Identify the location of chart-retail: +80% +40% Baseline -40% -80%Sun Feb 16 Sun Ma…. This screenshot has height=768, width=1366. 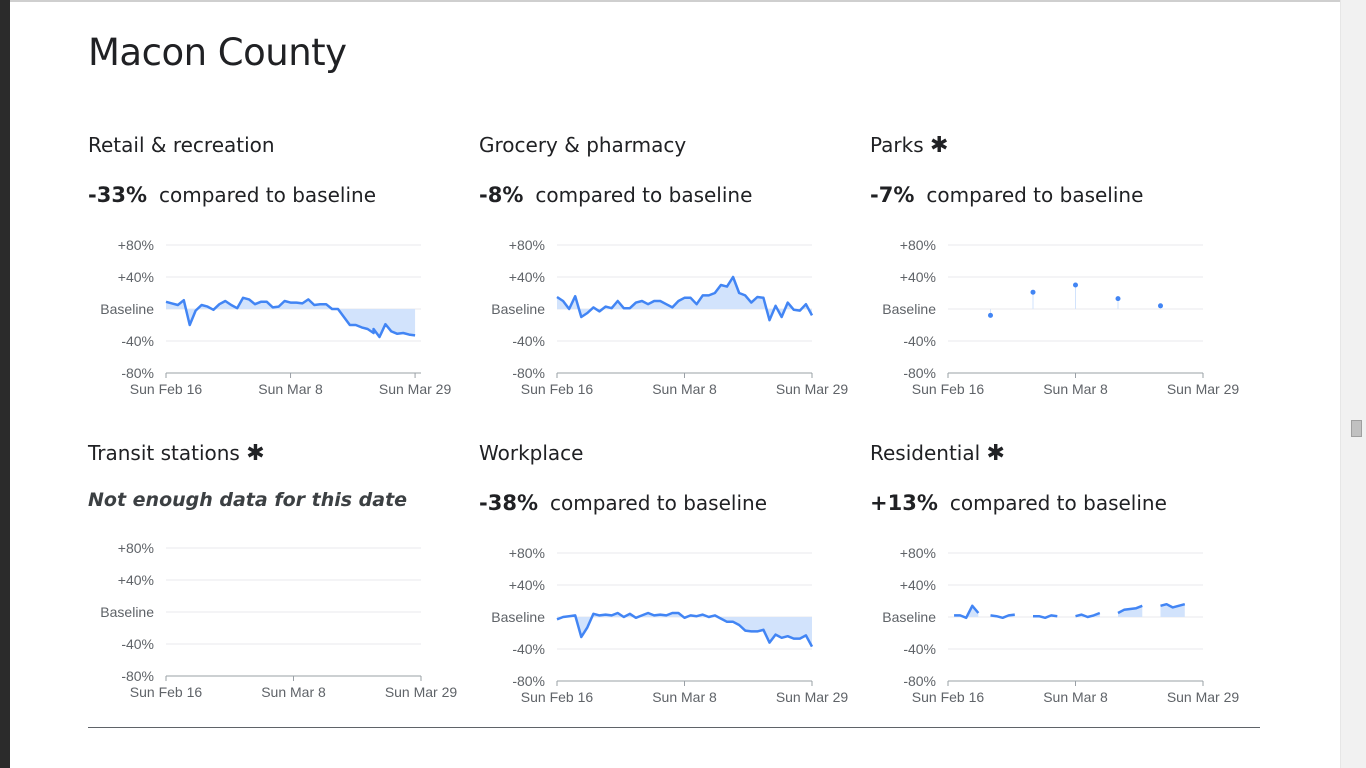
(275, 317).